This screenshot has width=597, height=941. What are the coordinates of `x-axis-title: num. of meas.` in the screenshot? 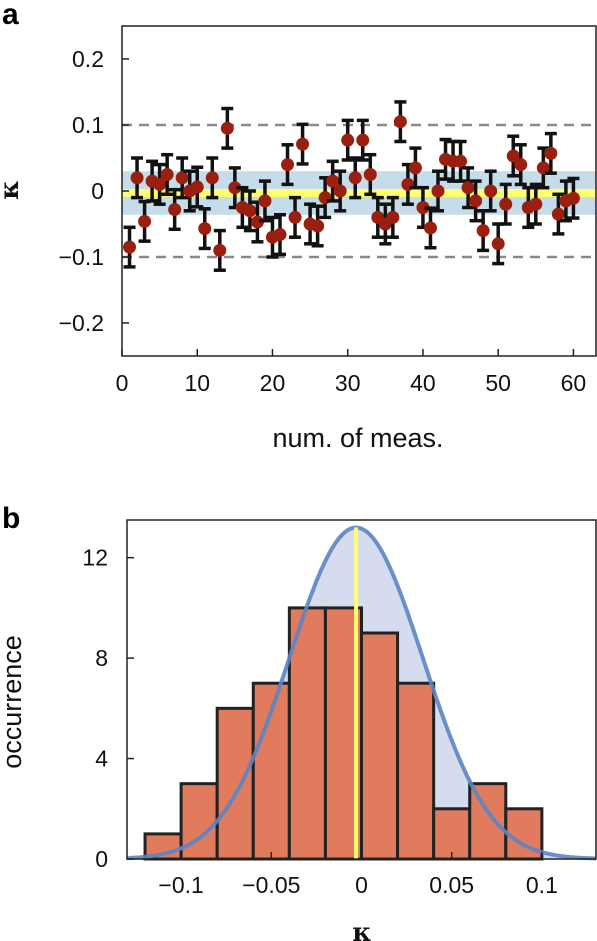 It's located at (357, 438).